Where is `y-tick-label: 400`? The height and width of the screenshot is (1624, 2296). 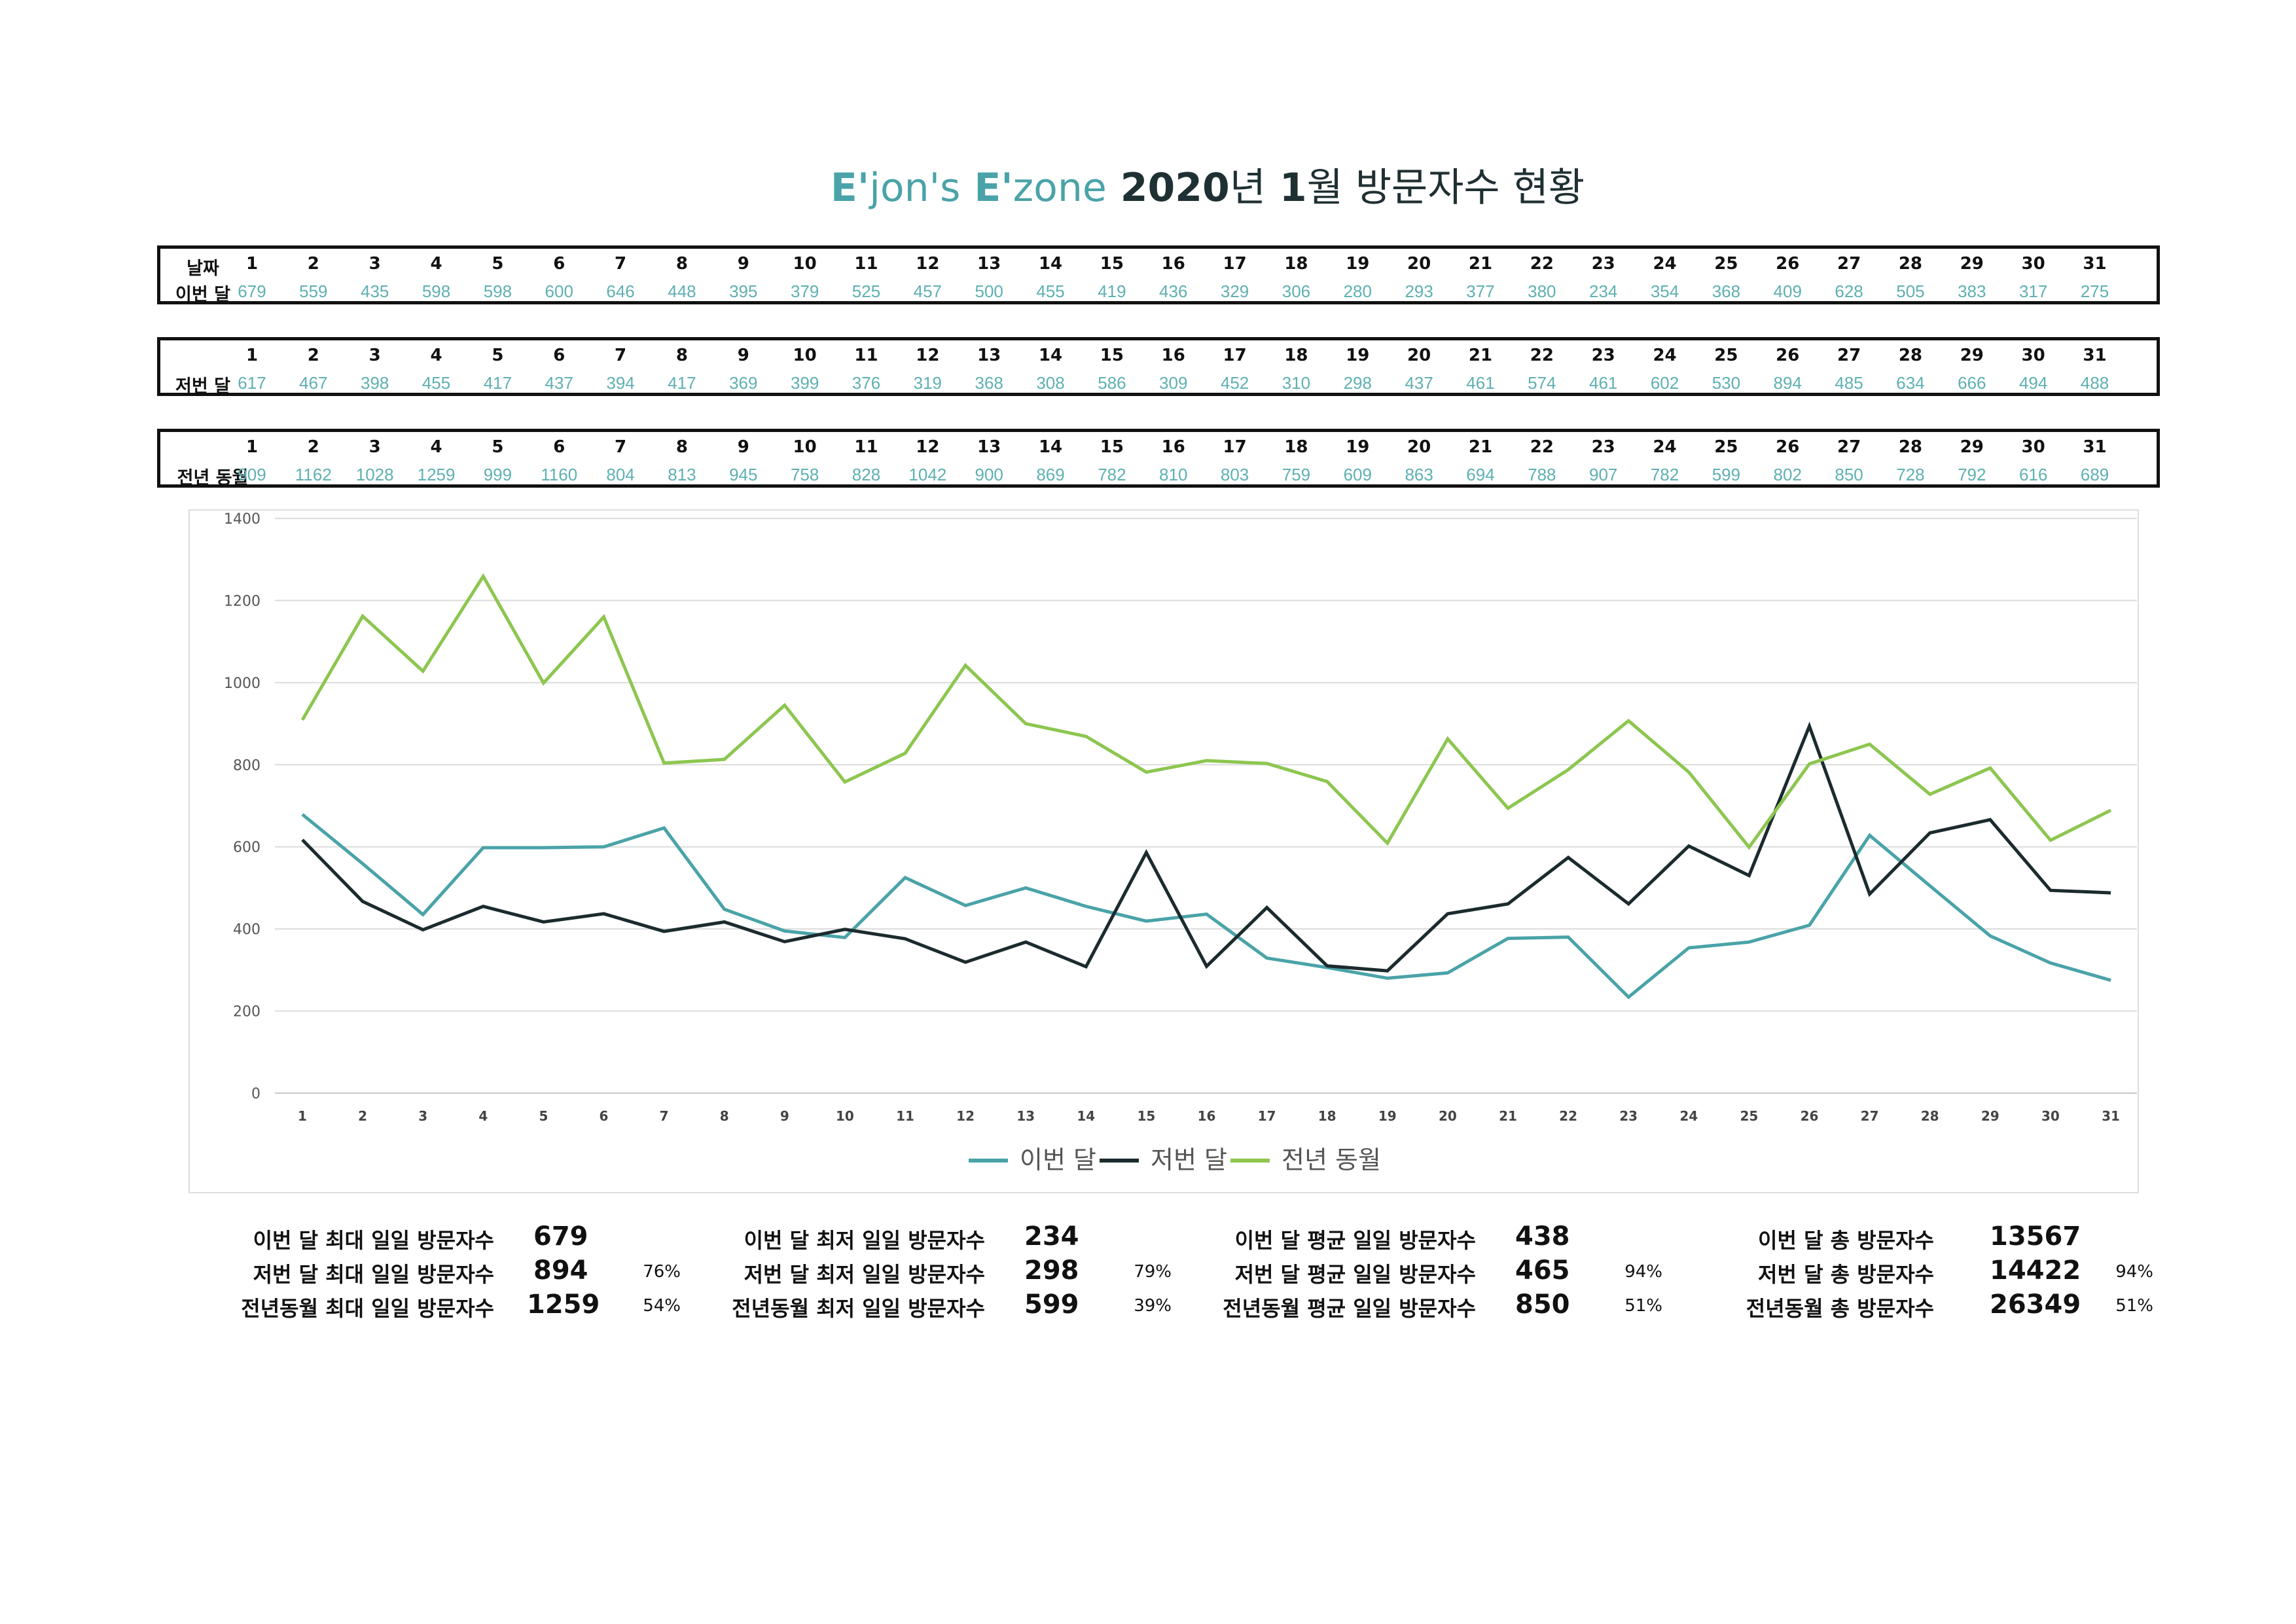
y-tick-label: 400 is located at coordinates (246, 930).